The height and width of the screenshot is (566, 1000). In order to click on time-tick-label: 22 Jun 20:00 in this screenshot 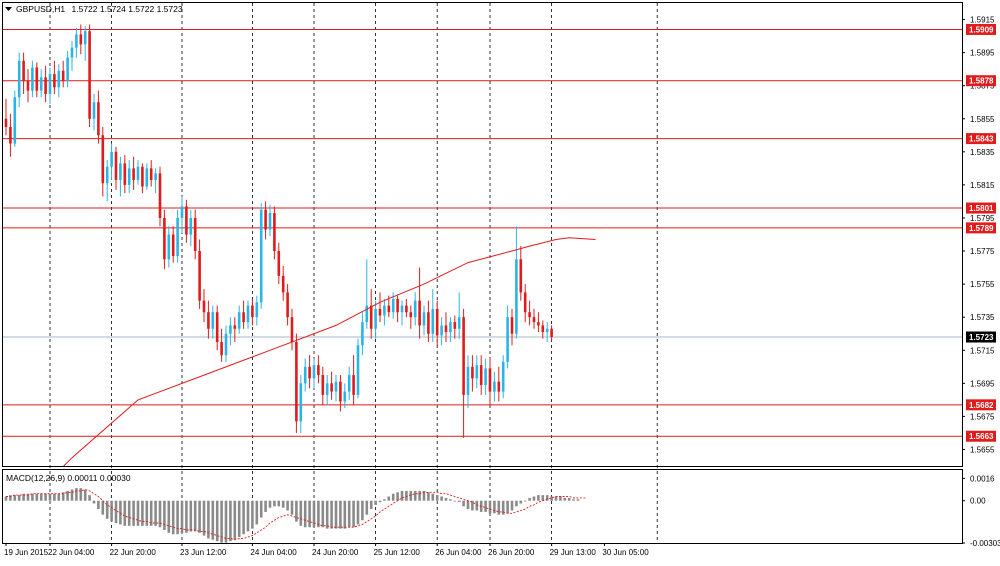, I will do `click(133, 552)`.